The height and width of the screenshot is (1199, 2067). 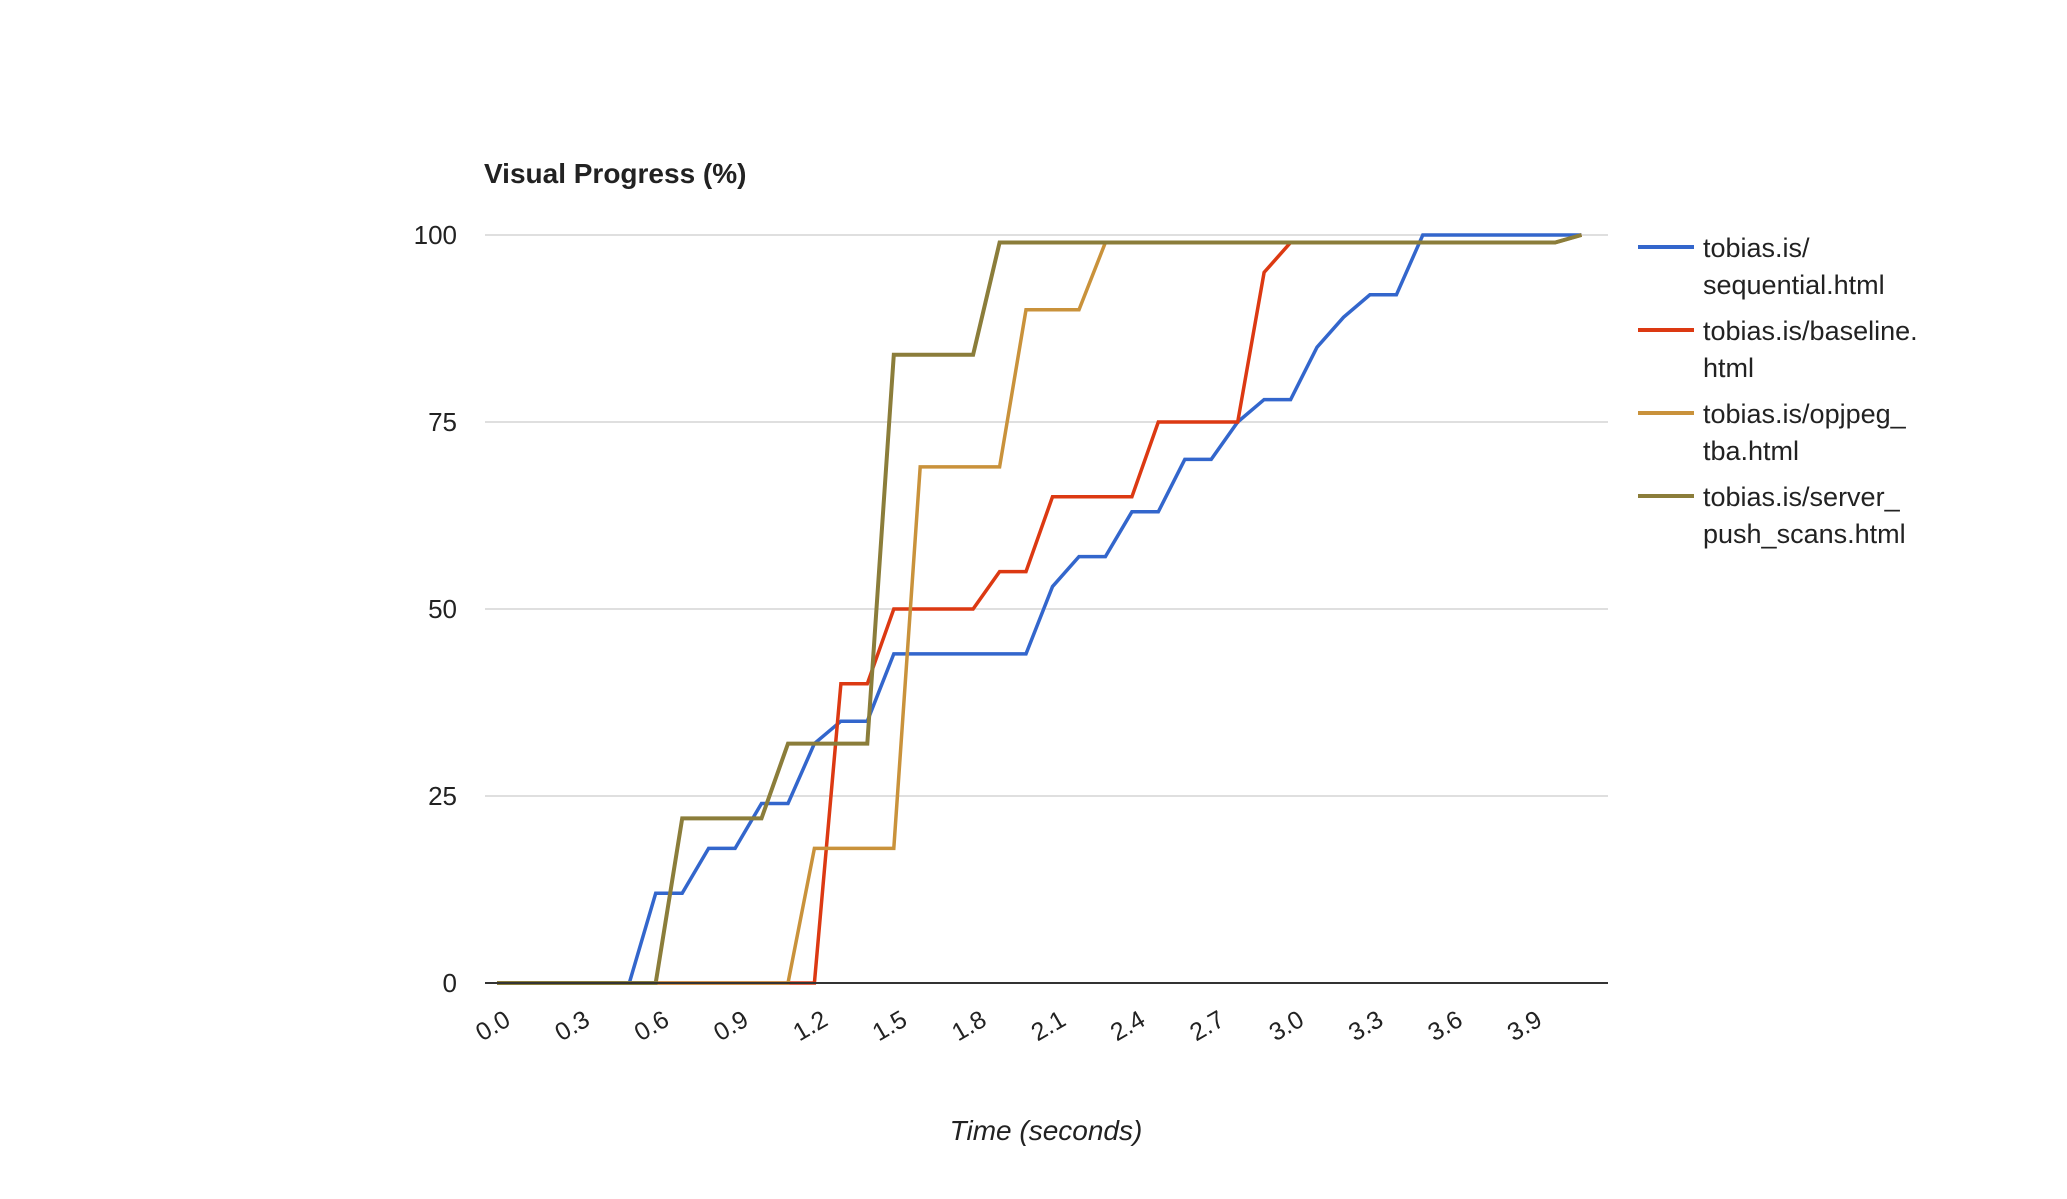 What do you see at coordinates (1756, 248) in the screenshot?
I see `legend-label-0: tobias.is/` at bounding box center [1756, 248].